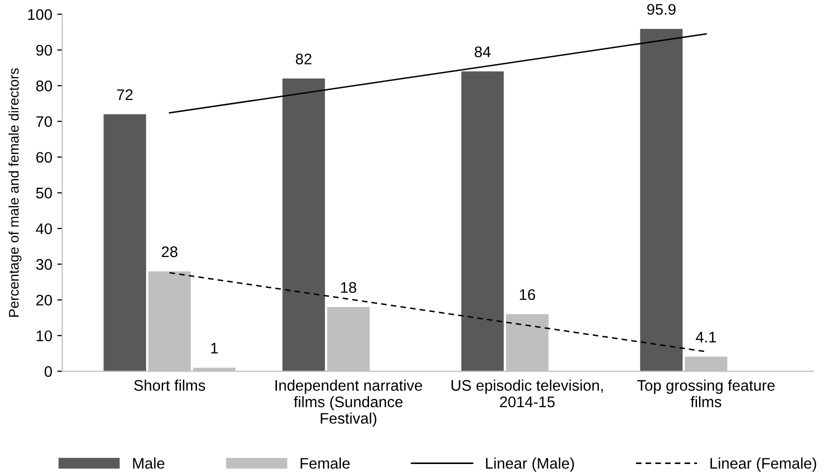 This screenshot has height=476, width=830. What do you see at coordinates (482, 52) in the screenshot?
I see `data-label: 84` at bounding box center [482, 52].